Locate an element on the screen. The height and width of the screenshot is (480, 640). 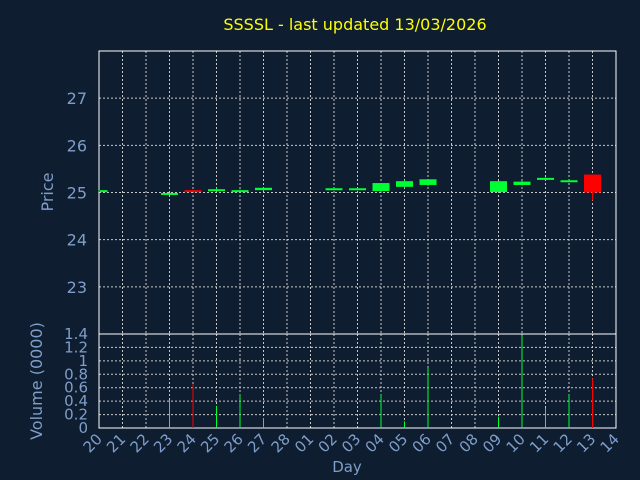
volume-tick-label: 1.4 is located at coordinates (76, 334).